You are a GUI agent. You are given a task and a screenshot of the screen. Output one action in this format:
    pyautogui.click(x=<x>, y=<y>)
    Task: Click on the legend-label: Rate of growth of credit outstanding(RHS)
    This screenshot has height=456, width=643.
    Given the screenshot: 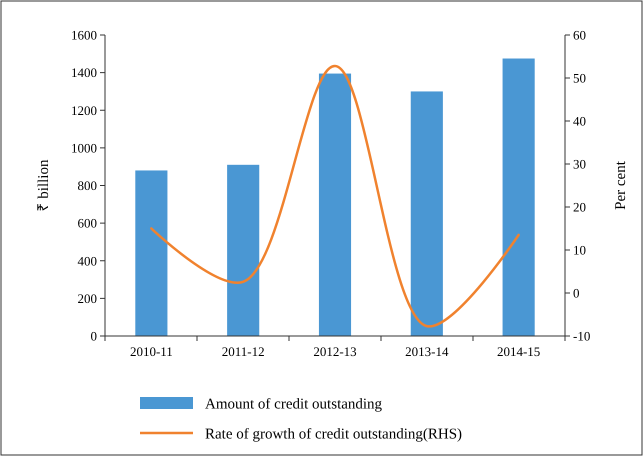 What is the action you would take?
    pyautogui.click(x=333, y=434)
    